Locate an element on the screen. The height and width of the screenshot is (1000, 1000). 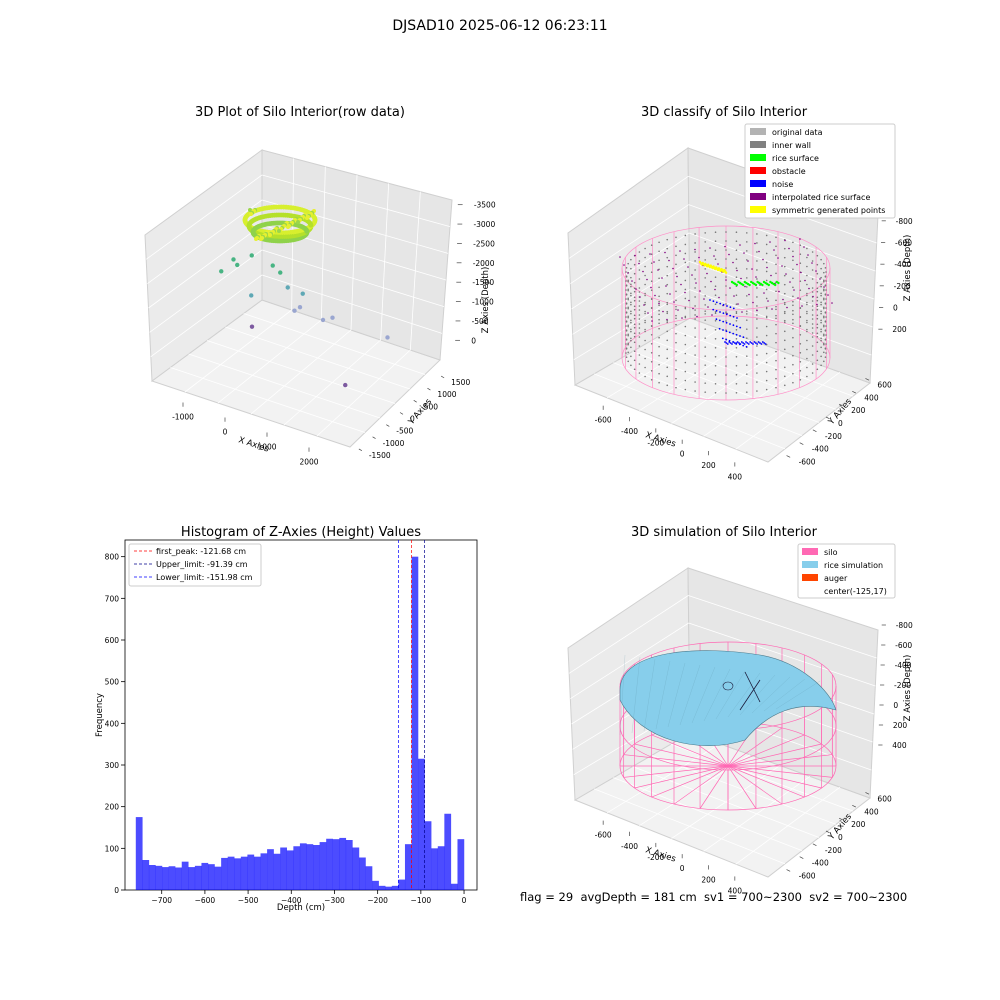
z-axis-tick-label: -3500 is located at coordinates (485, 205).